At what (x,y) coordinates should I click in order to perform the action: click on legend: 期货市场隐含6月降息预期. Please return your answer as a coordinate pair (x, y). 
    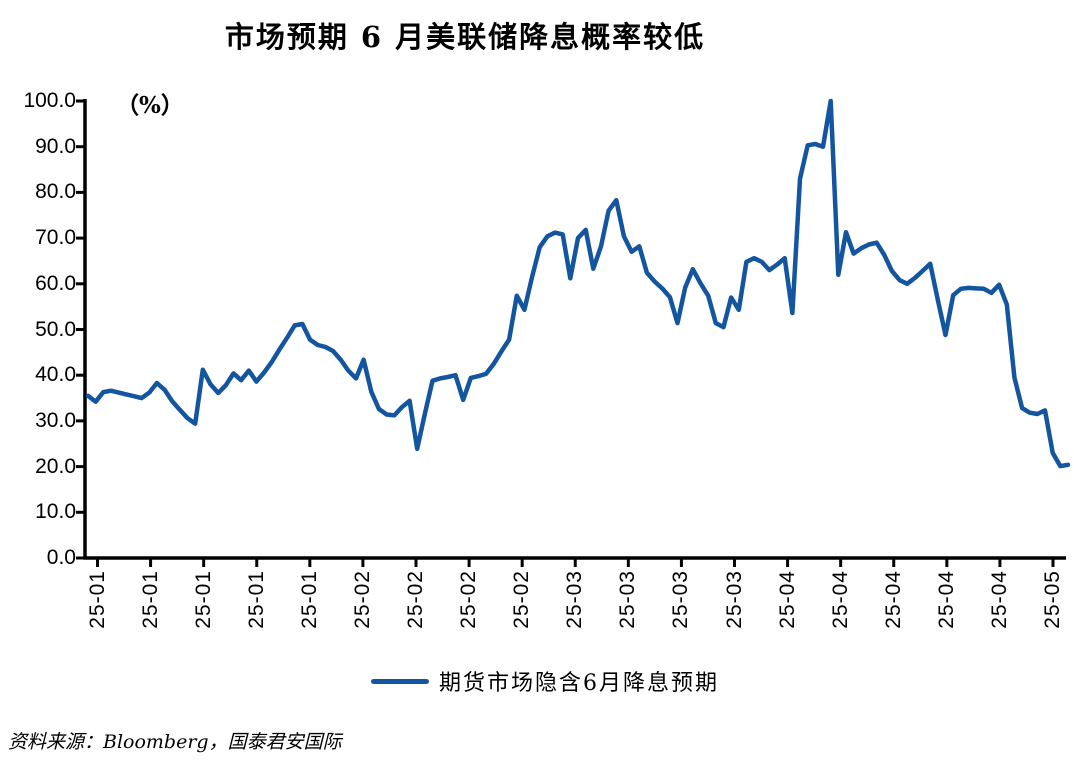
    Looking at the image, I should click on (545, 681).